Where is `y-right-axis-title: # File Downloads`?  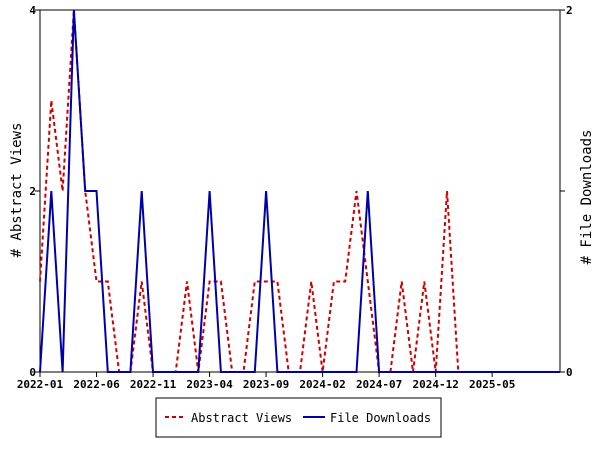 y-right-axis-title: # File Downloads is located at coordinates (587, 197).